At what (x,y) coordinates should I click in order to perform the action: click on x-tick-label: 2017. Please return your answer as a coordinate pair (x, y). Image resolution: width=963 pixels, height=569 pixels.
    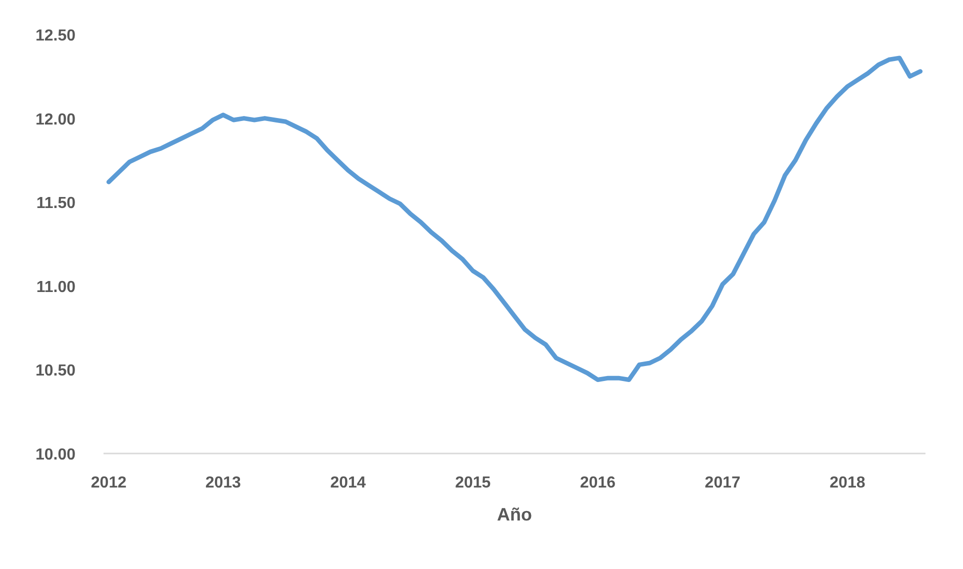
    Looking at the image, I should click on (722, 483).